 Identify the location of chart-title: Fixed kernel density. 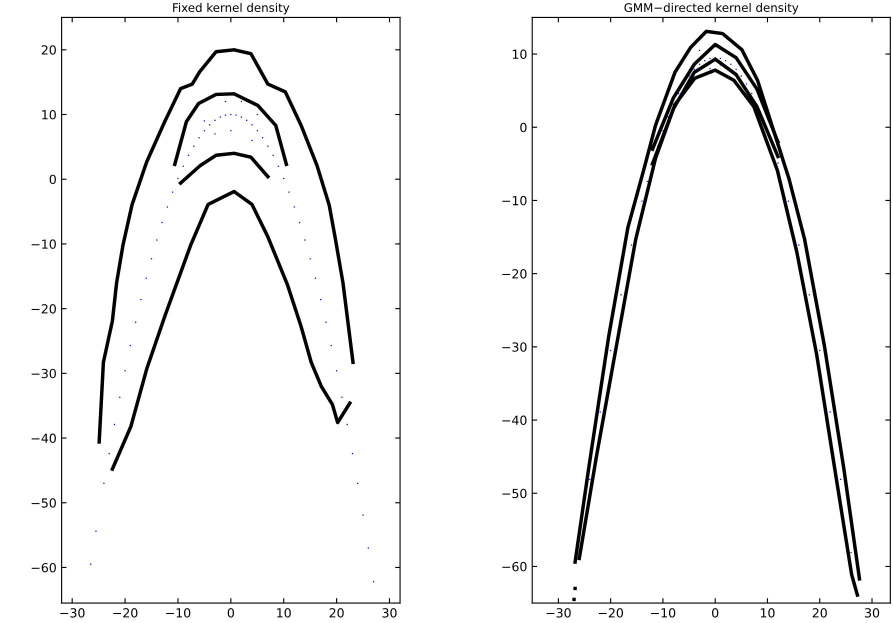
(231, 8).